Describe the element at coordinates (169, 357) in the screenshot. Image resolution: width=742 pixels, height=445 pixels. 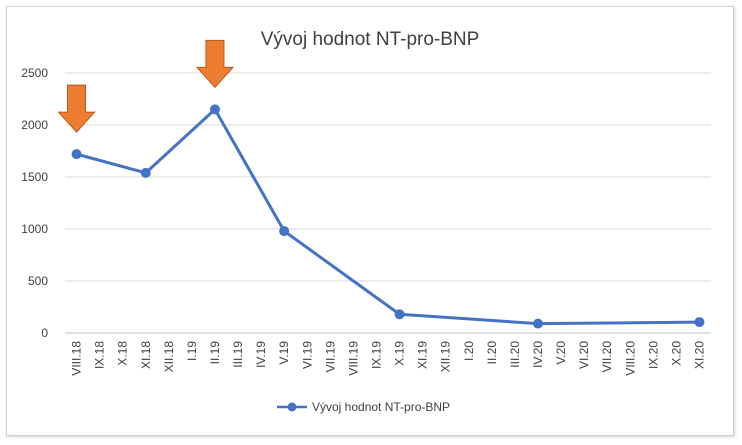
I see `x-tick-label: XII.18` at that location.